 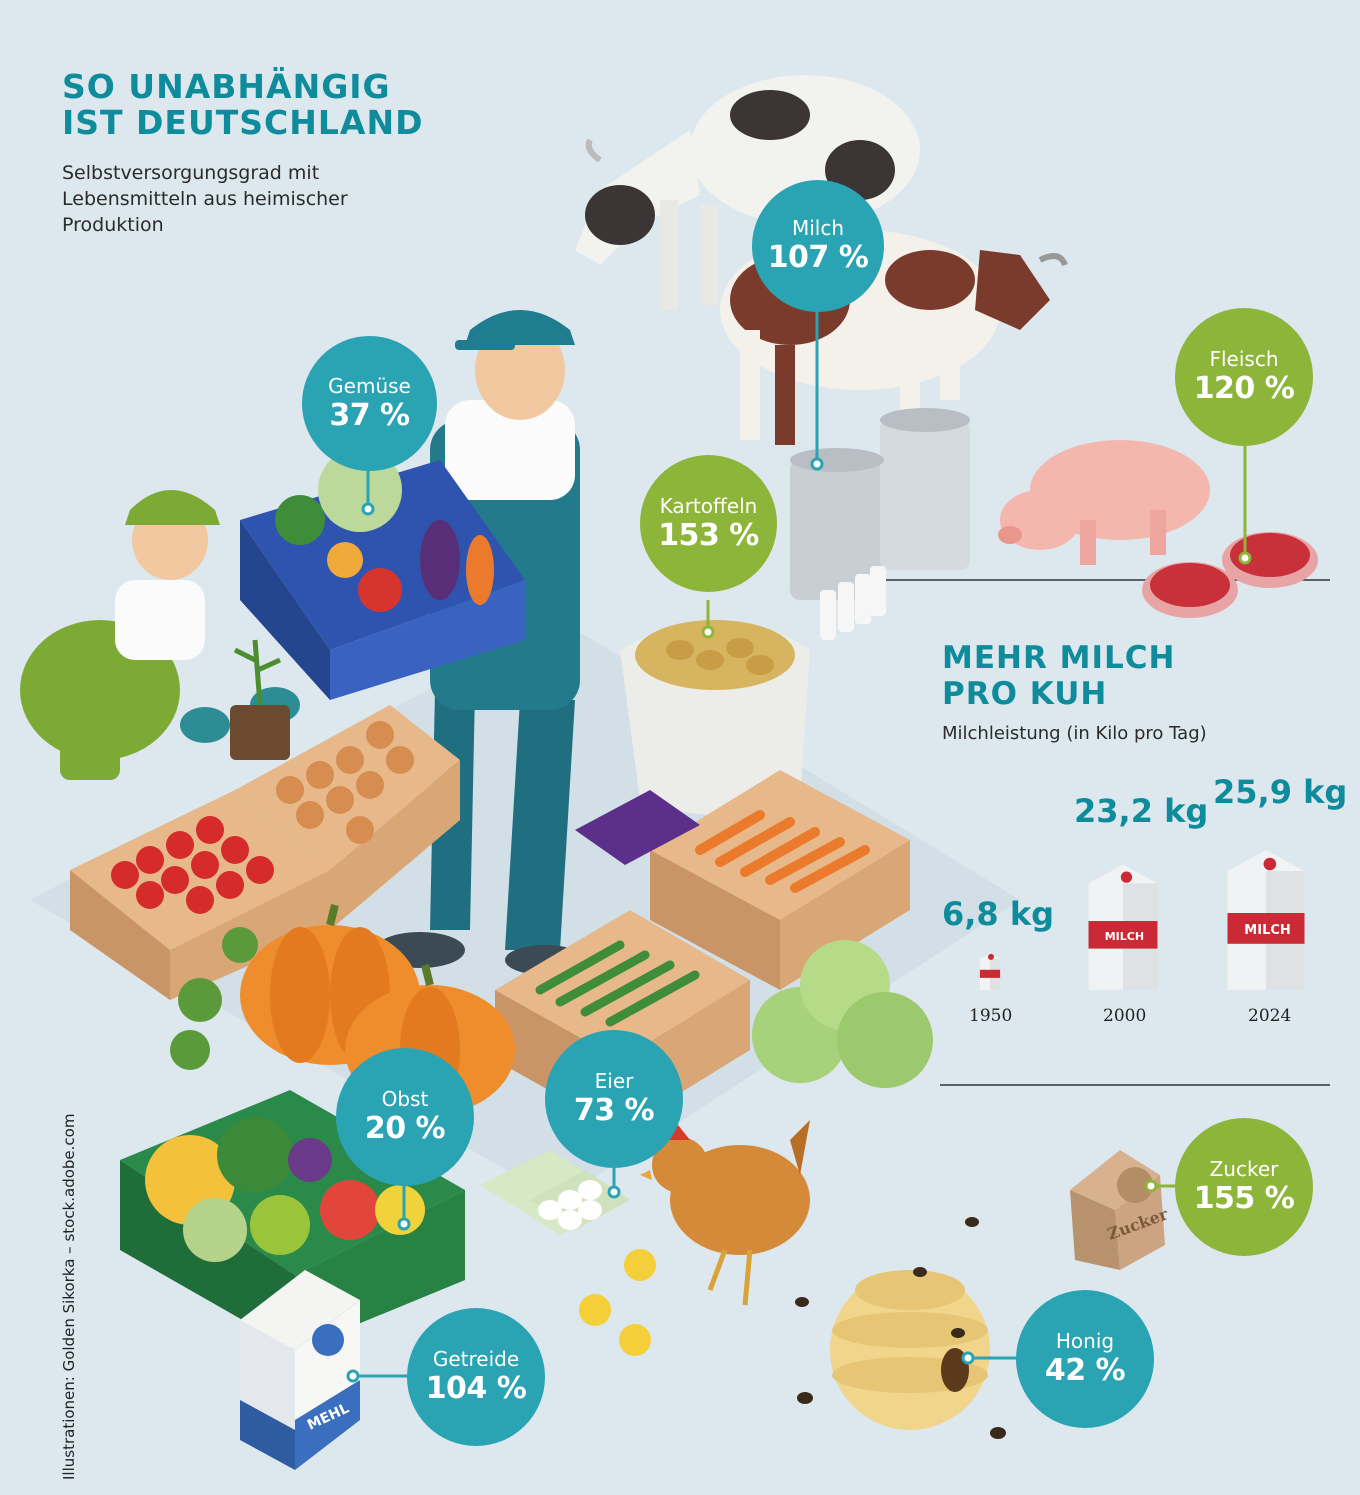 What do you see at coordinates (990, 971) in the screenshot?
I see `milk-carton-1950` at bounding box center [990, 971].